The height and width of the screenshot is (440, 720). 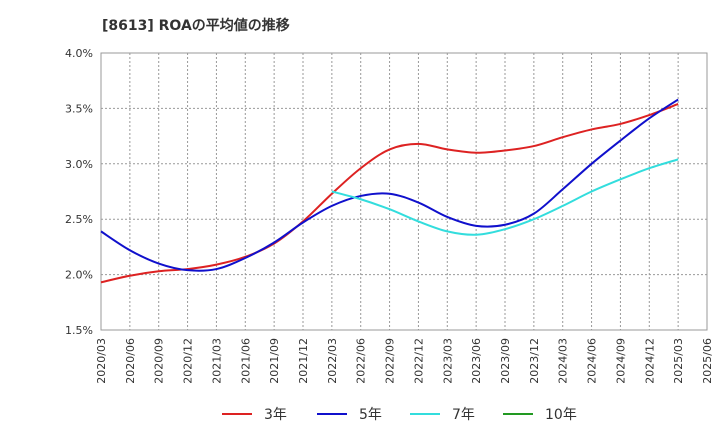 What do you see at coordinates (159, 361) in the screenshot?
I see `x-tick-label: 2020/09` at bounding box center [159, 361].